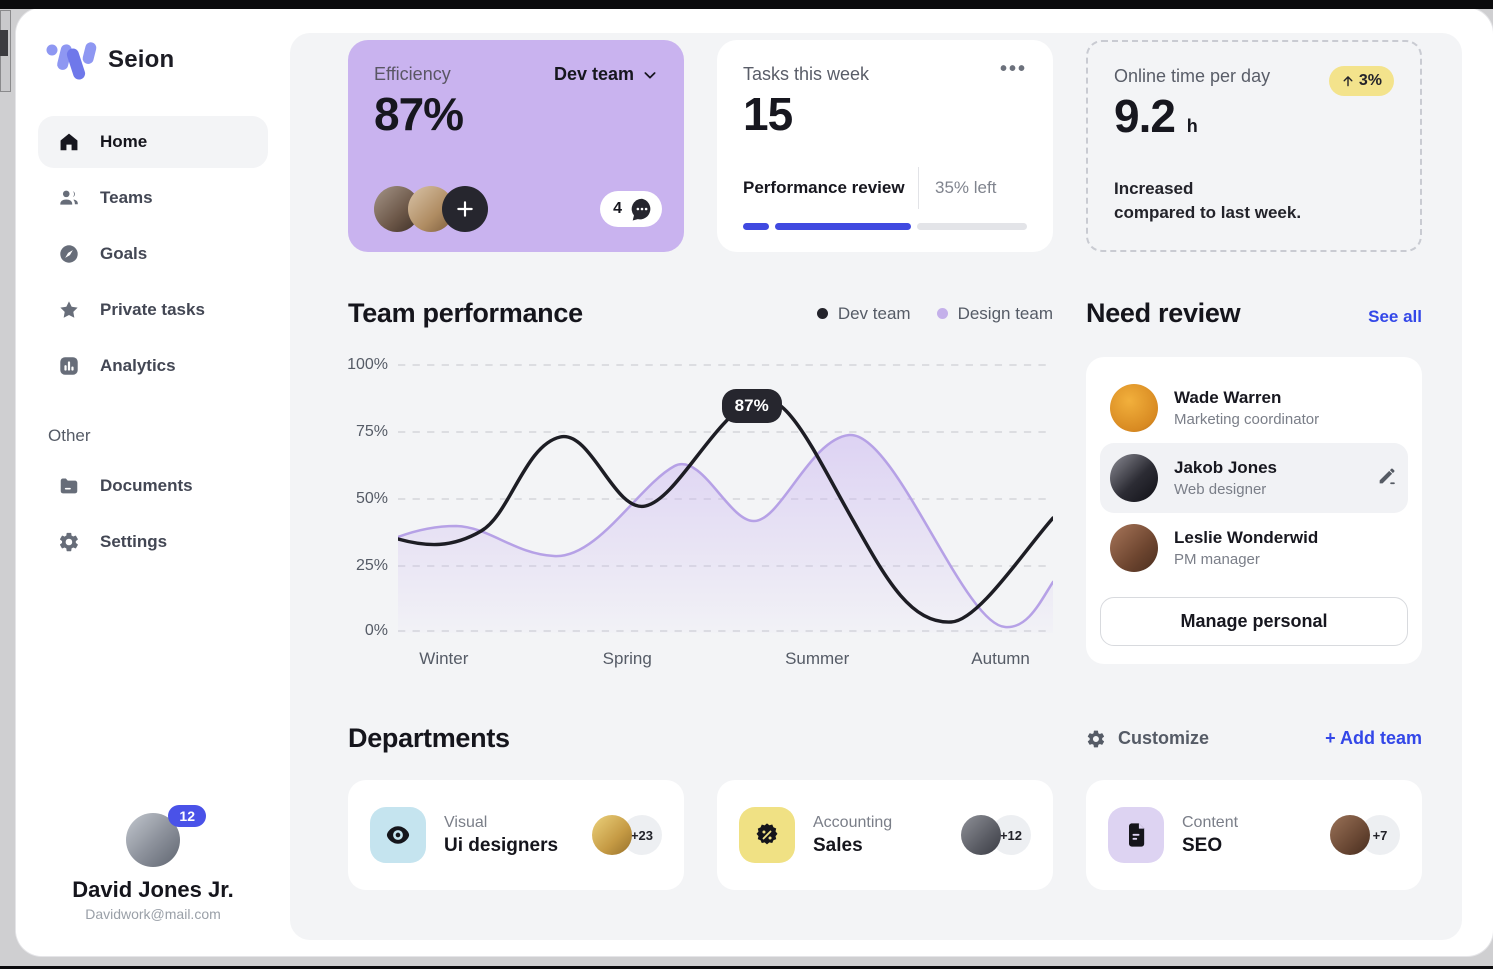 The width and height of the screenshot is (1493, 969). I want to click on progress-segment-done, so click(756, 226).